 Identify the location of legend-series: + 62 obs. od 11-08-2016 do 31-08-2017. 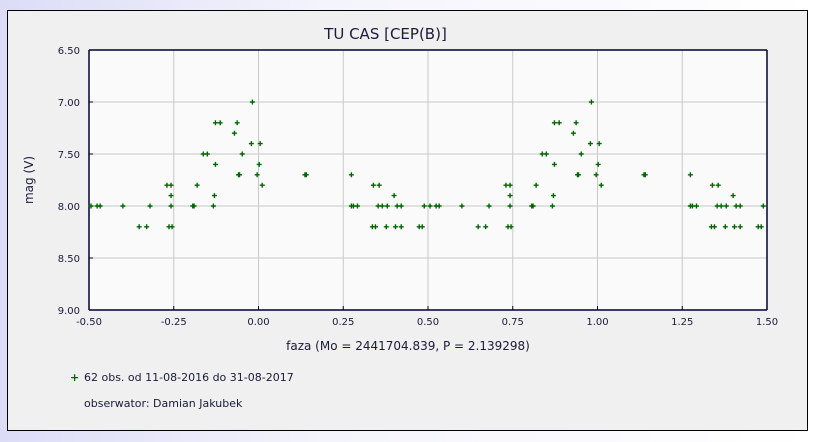
(182, 377).